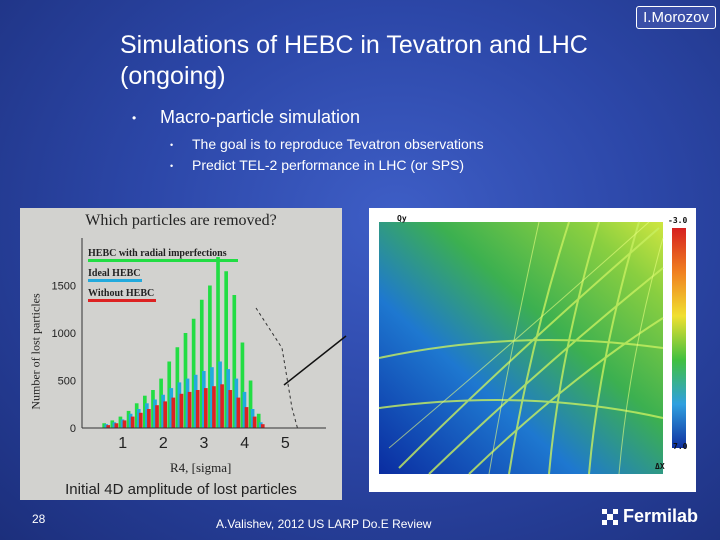  I want to click on histogram-bars, so click(183, 342).